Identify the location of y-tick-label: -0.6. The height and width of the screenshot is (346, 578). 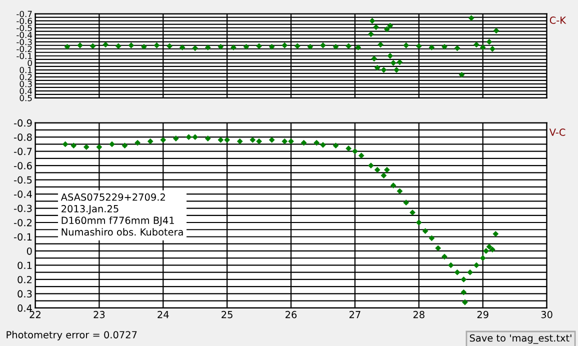
(24, 21).